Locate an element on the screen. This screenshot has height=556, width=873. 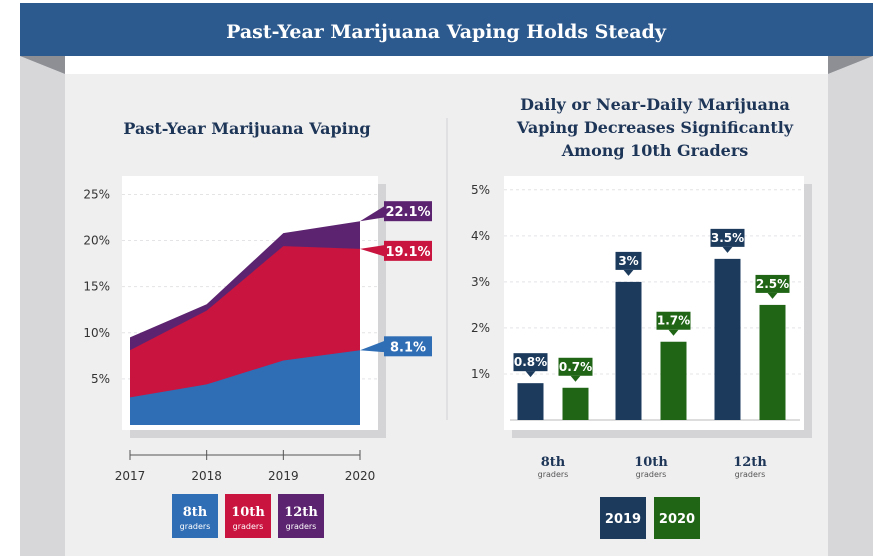
bar-label-text: 0.8% is located at coordinates (530, 362).